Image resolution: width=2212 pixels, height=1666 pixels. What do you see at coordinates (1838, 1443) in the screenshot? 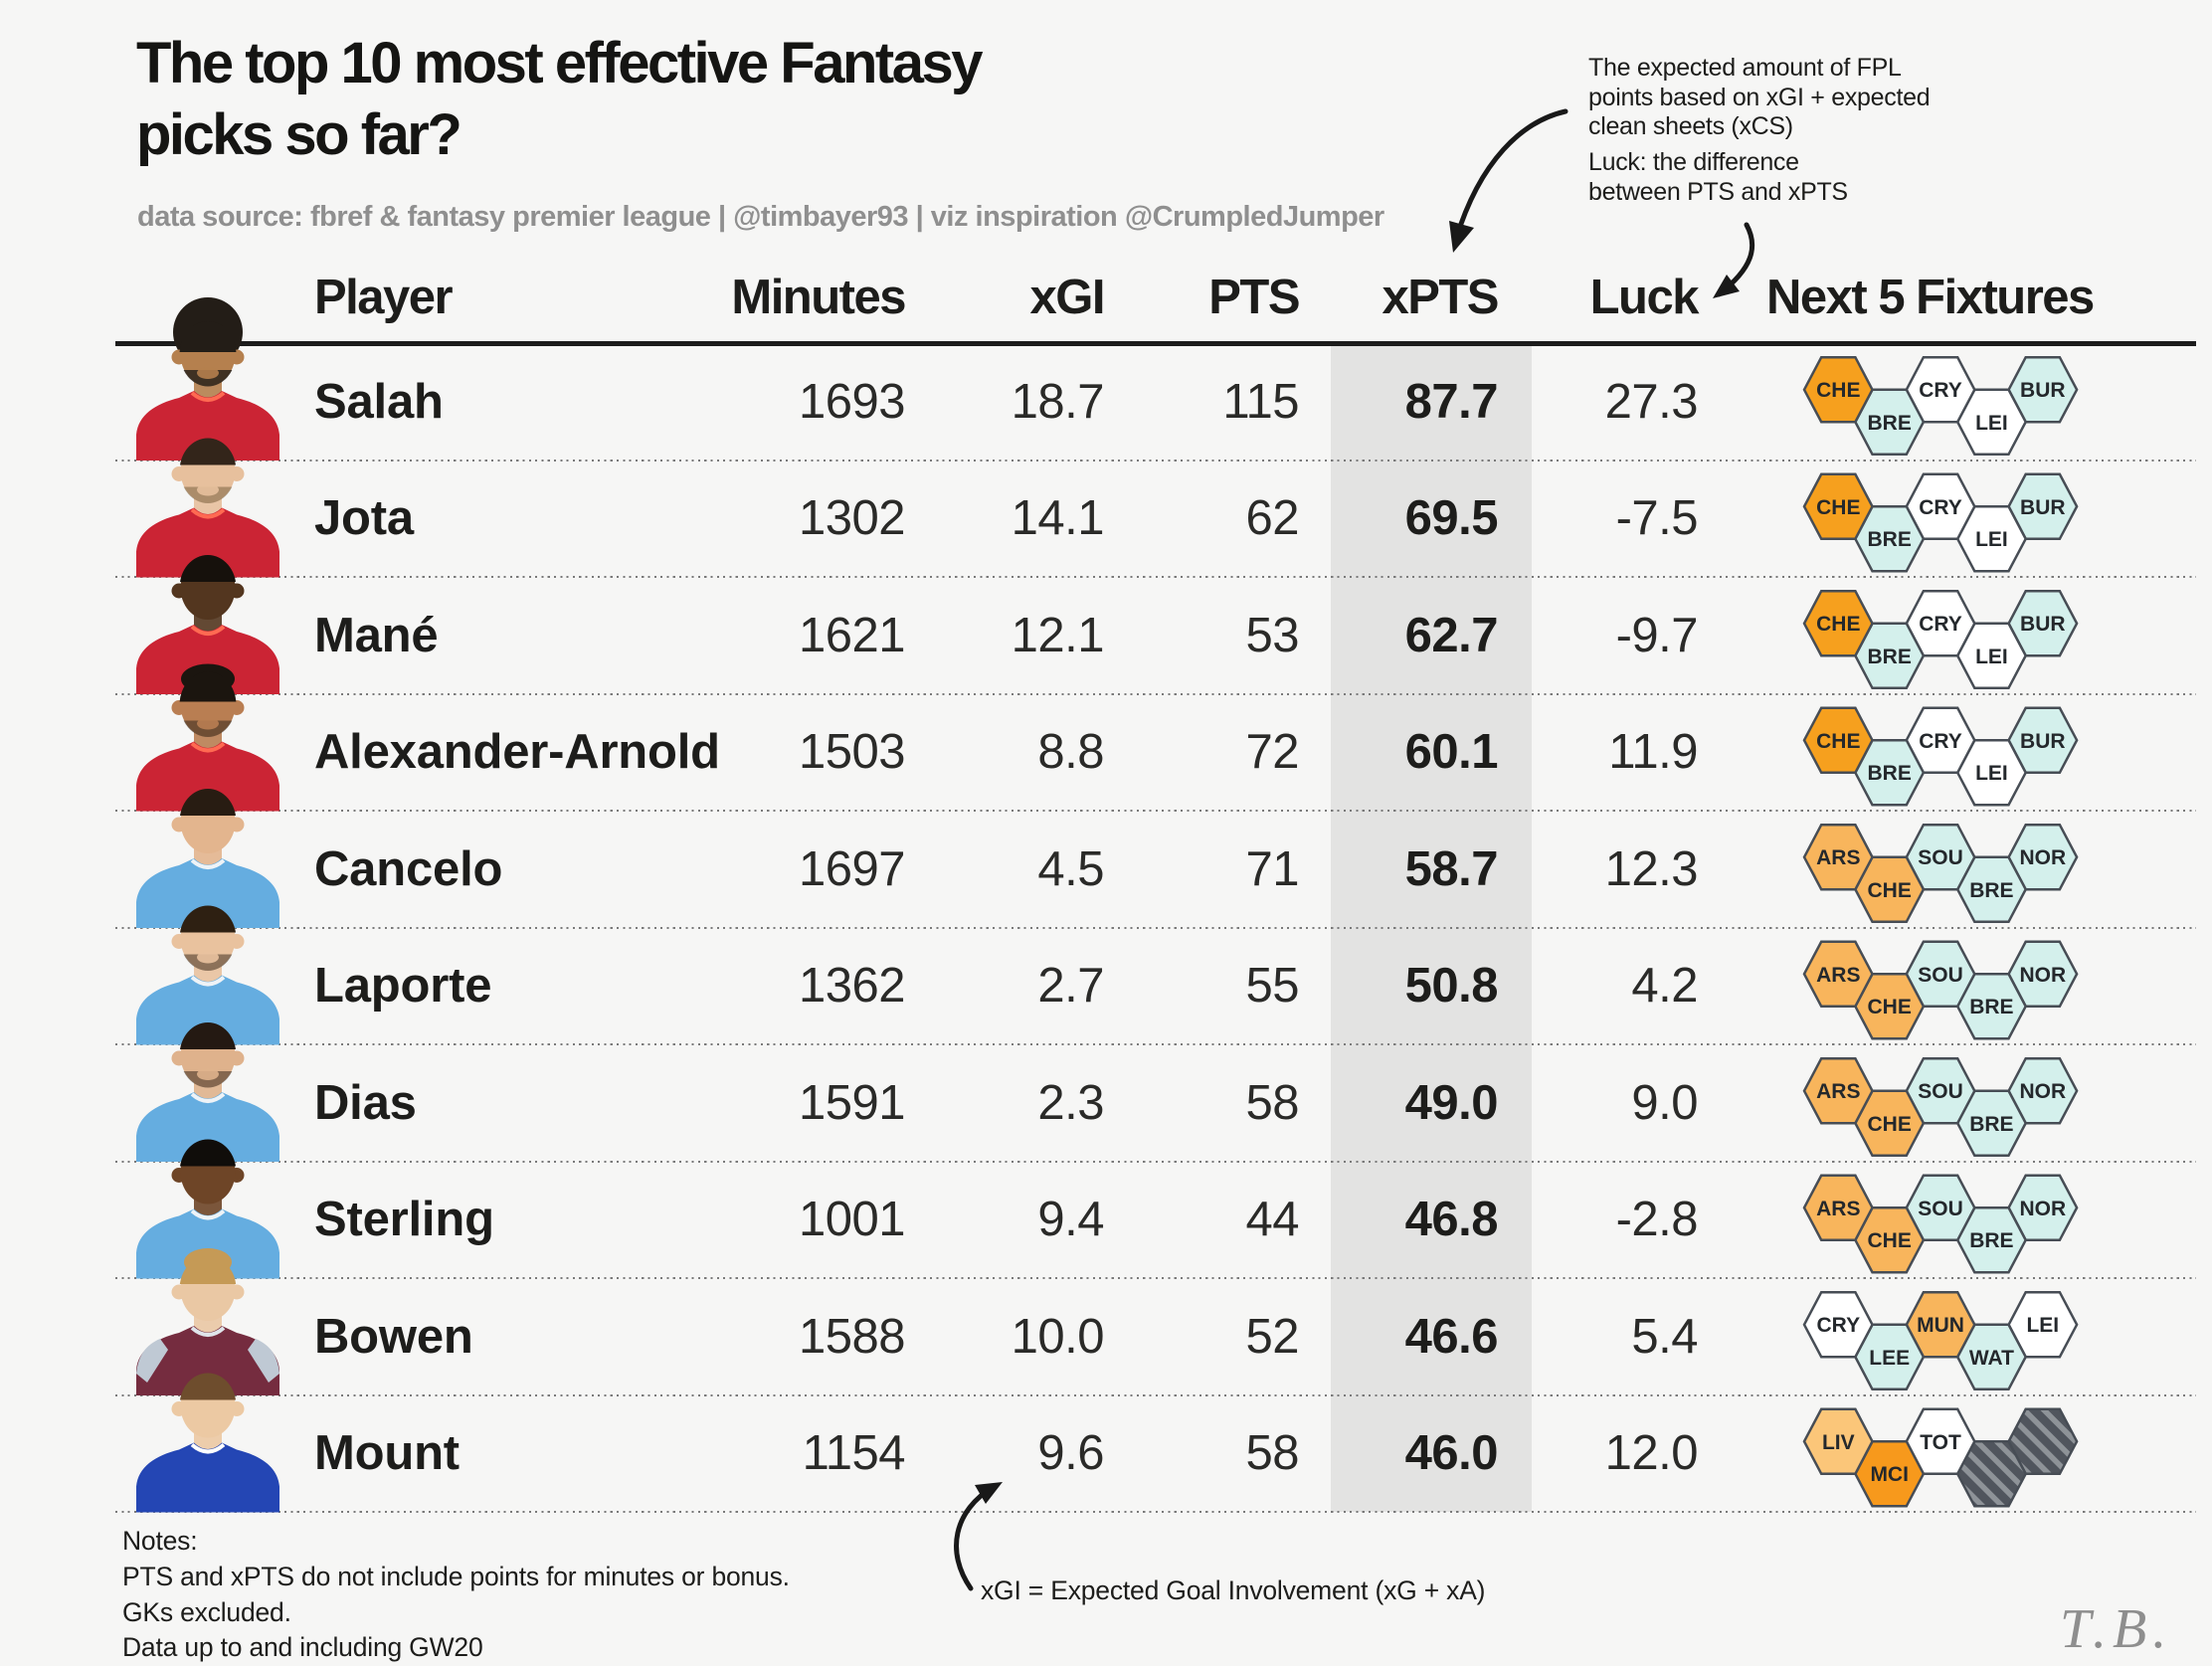
I see `svg-text: LIV` at bounding box center [1838, 1443].